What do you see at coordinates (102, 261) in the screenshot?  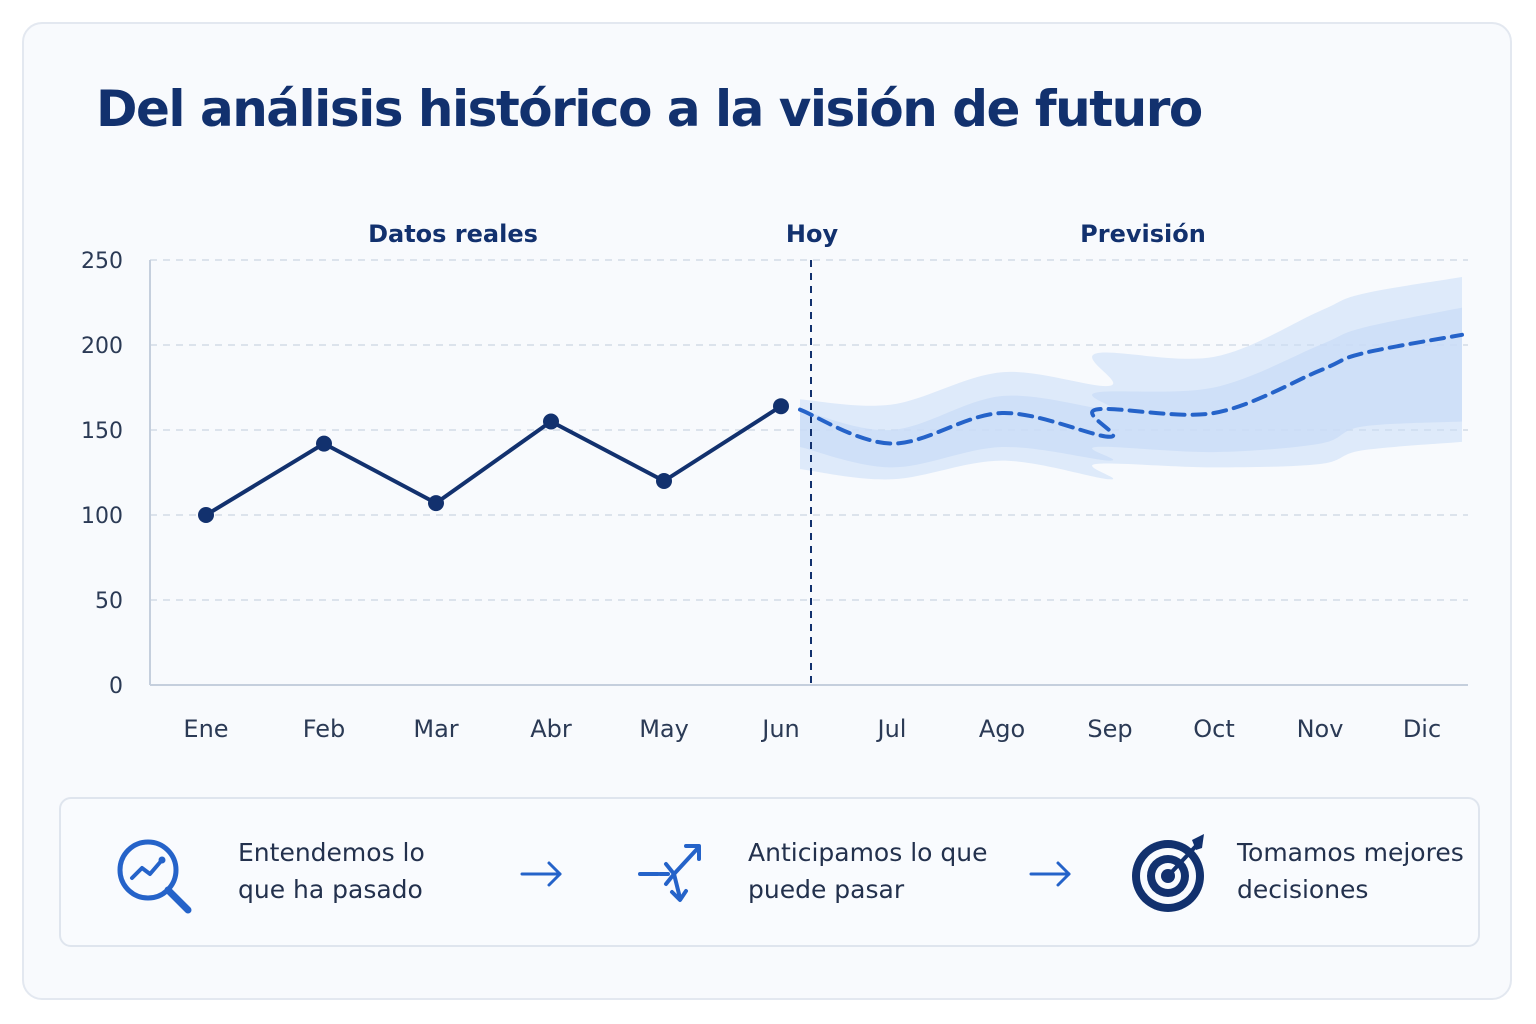 I see `y-tick-label: 250` at bounding box center [102, 261].